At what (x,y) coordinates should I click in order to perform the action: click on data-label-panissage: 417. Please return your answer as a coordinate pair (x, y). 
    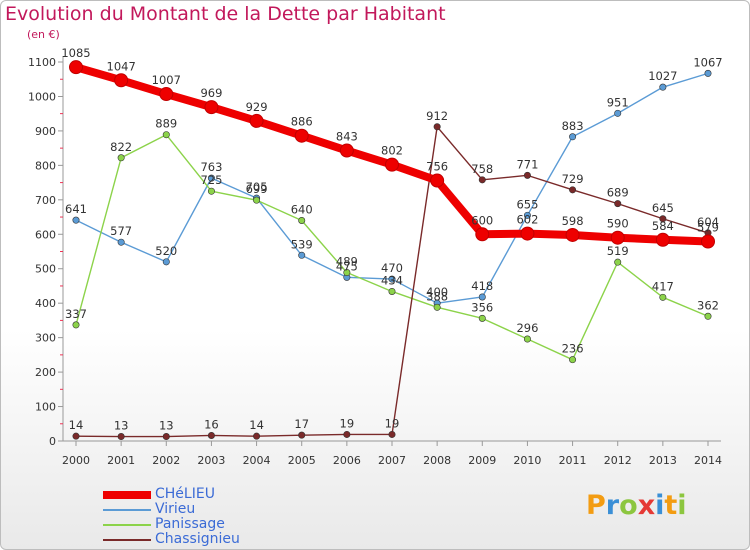
    Looking at the image, I should click on (663, 286).